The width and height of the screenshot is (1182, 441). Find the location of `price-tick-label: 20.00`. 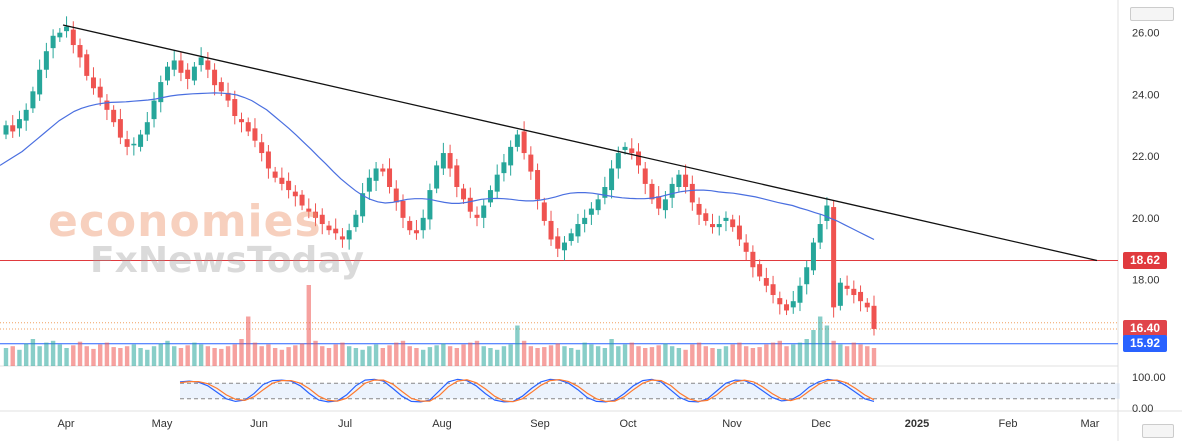

price-tick-label: 20.00 is located at coordinates (1146, 219).